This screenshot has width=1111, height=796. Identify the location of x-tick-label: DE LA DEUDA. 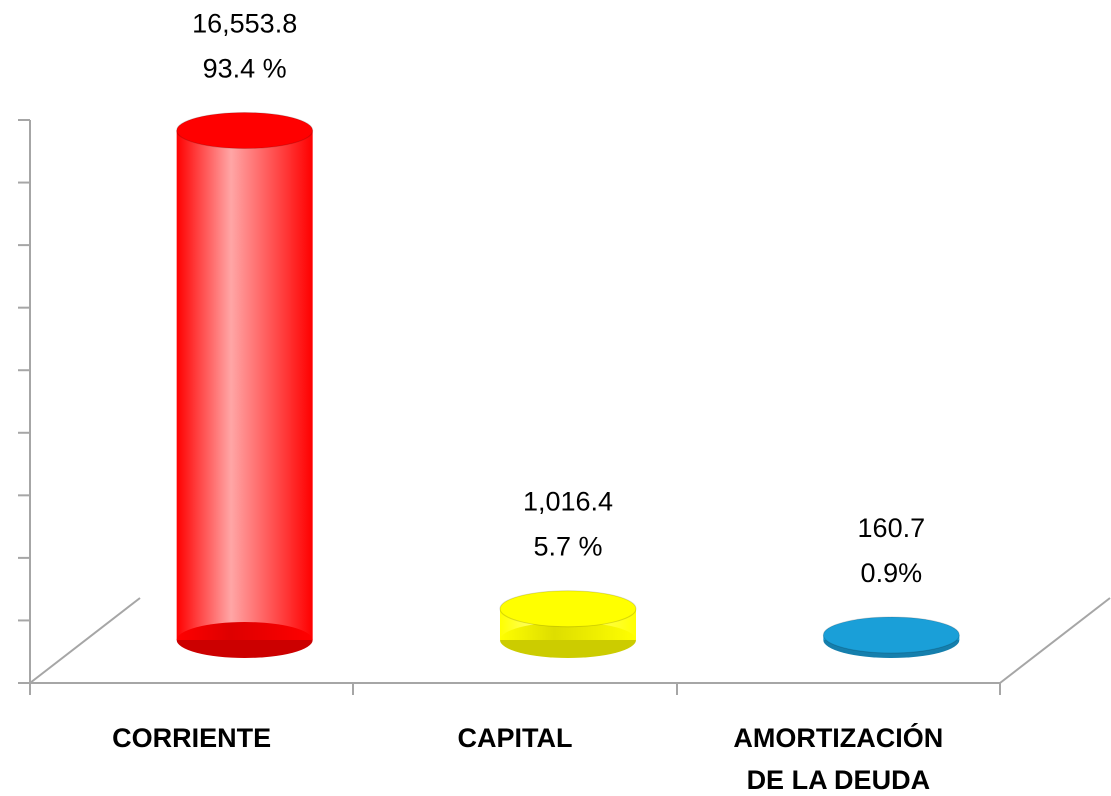
(839, 780).